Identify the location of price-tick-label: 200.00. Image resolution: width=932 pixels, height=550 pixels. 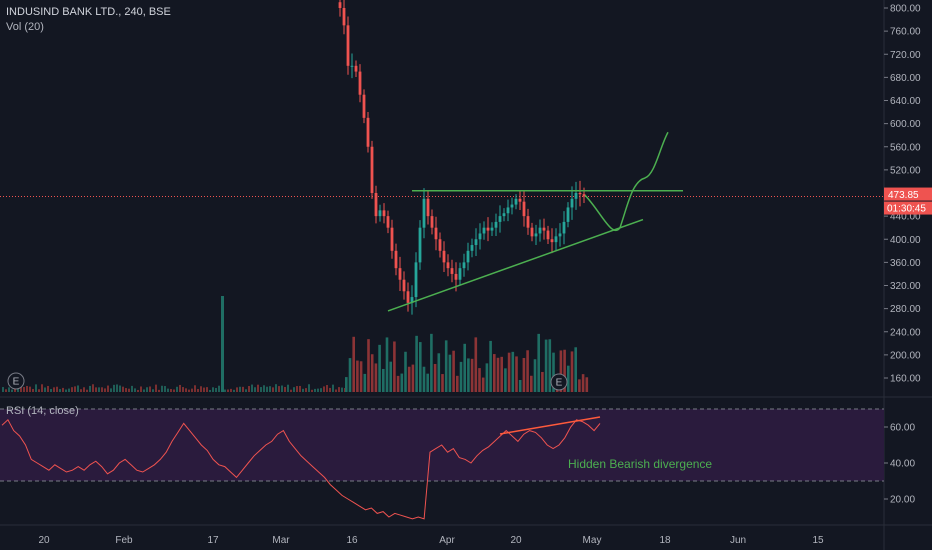
(905, 355).